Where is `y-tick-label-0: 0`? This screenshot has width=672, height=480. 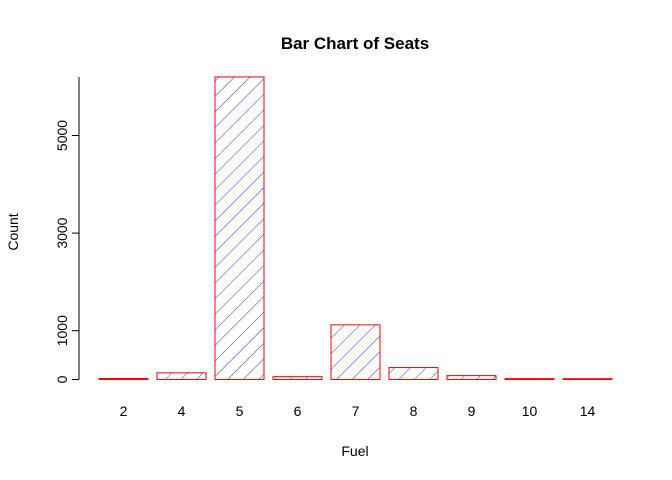 y-tick-label-0: 0 is located at coordinates (62, 379).